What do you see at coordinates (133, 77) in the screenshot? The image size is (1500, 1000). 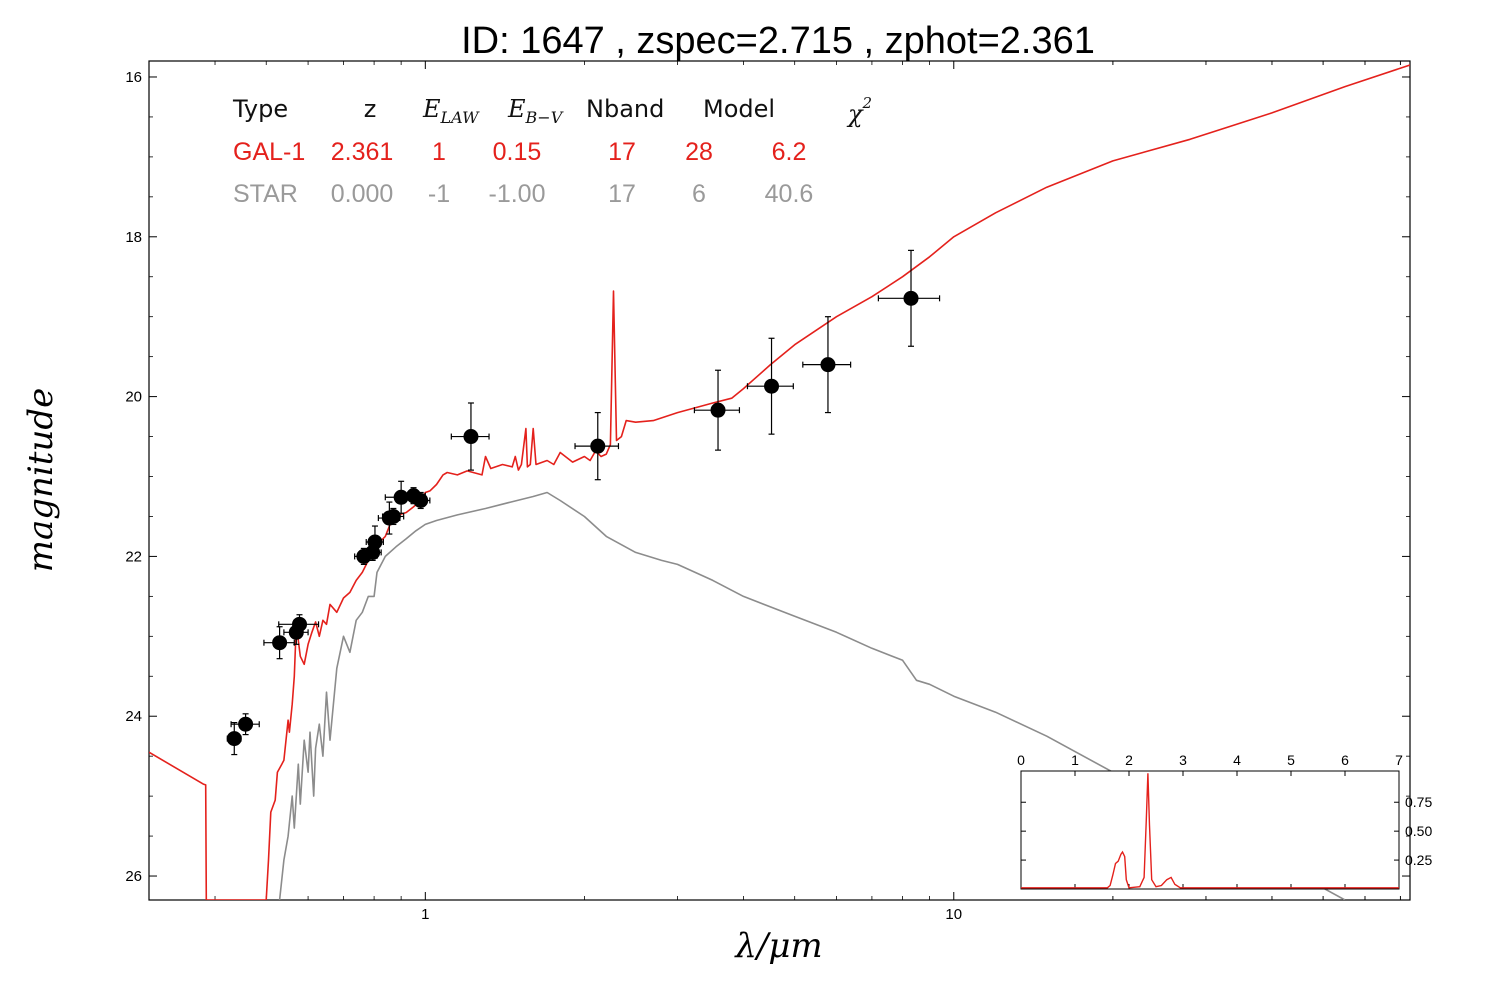 I see `y-tick-label: 16` at bounding box center [133, 77].